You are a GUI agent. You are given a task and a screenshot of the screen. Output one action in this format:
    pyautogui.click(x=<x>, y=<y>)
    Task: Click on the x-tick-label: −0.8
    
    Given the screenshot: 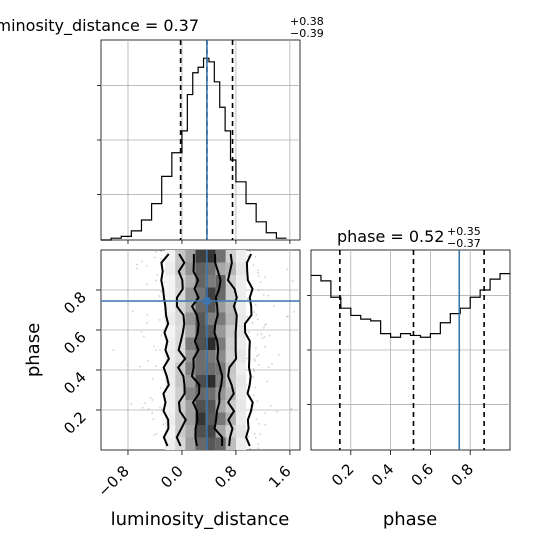 What is the action you would take?
    pyautogui.click(x=113, y=481)
    